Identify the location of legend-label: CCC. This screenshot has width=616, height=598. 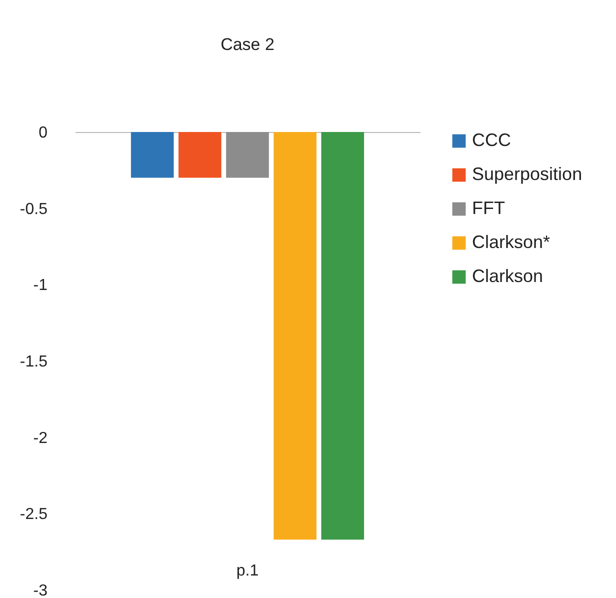
(491, 140).